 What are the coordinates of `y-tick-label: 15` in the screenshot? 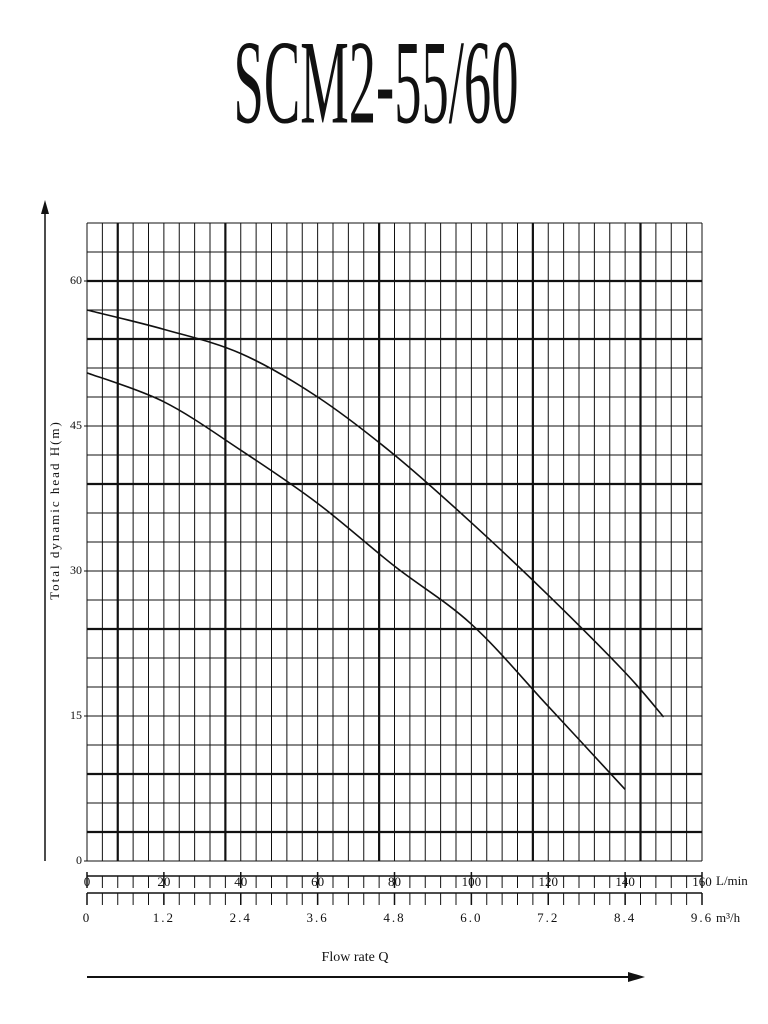 It's located at (76, 715).